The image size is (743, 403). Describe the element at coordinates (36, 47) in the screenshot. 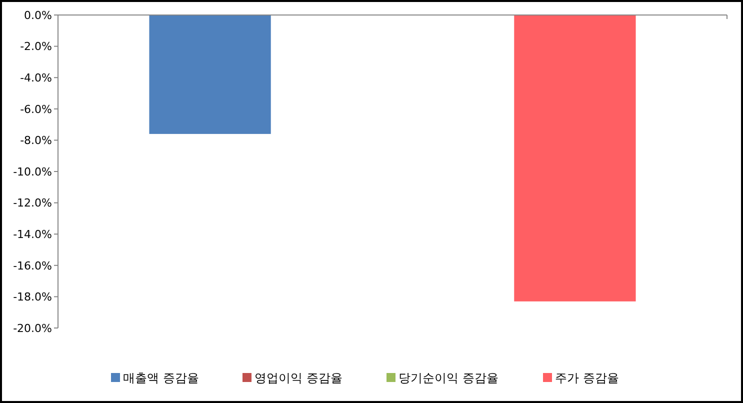

I see `y-tick-label: -2.0%` at that location.